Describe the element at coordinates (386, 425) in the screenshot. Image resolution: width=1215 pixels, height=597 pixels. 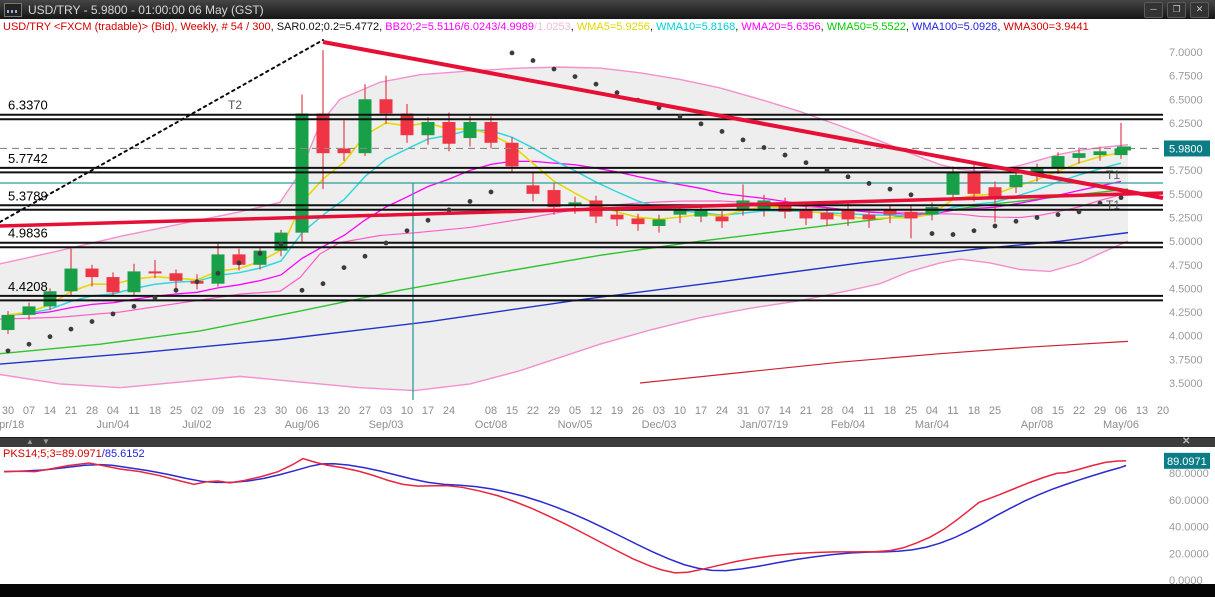
I see `date-axis-month-tick: Sep/03` at that location.